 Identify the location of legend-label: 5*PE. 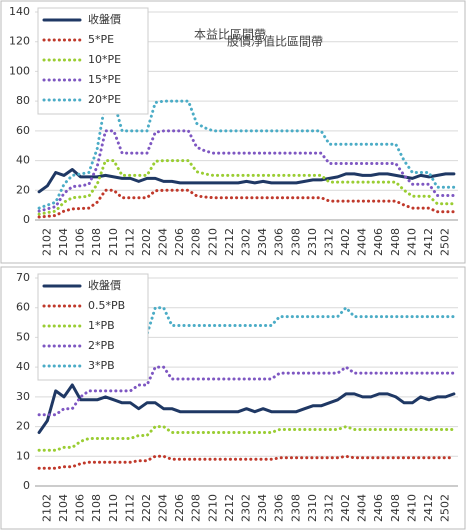
(101, 39).